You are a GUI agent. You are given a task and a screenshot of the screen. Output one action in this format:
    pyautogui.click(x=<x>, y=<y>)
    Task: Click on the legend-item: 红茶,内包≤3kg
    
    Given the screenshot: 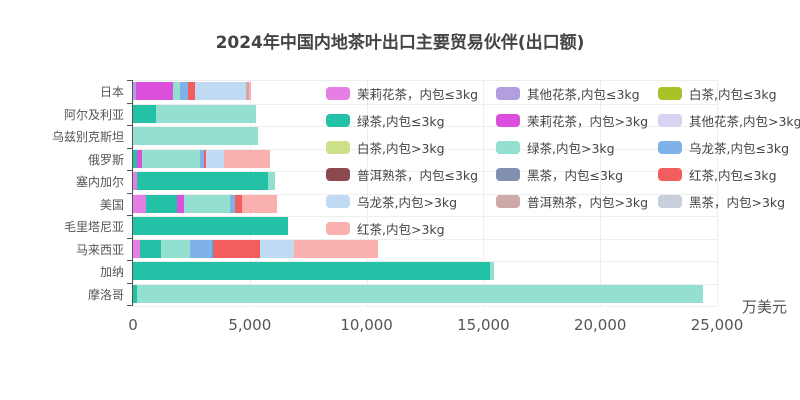 What is the action you would take?
    pyautogui.click(x=717, y=174)
    